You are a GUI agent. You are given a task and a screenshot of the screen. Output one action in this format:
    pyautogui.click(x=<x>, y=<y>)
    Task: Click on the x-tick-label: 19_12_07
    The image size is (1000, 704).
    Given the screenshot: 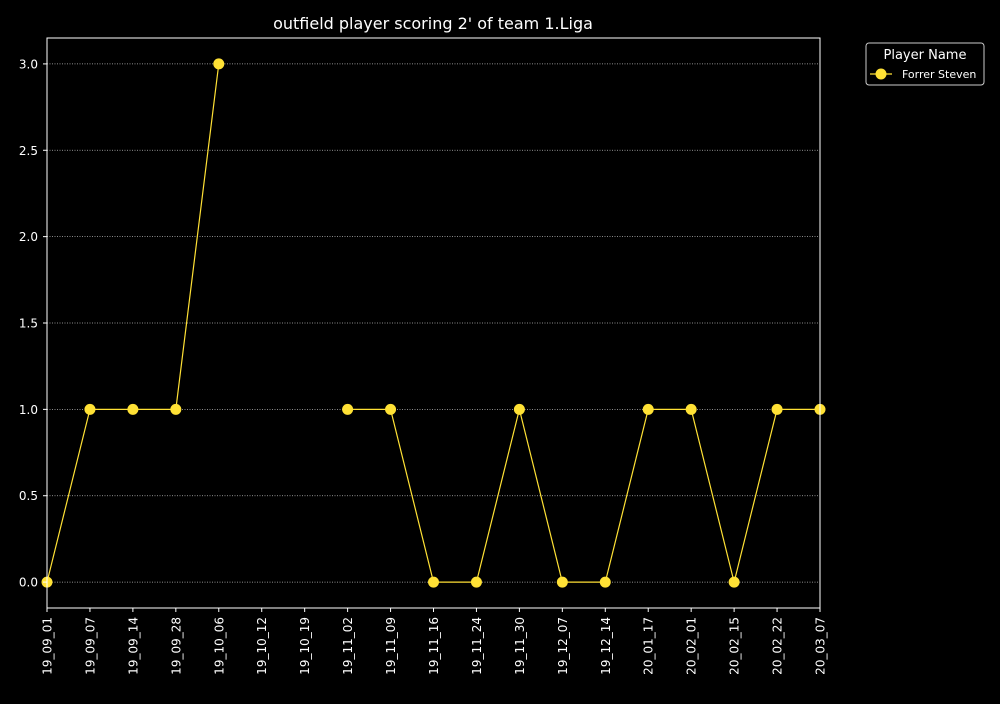 What is the action you would take?
    pyautogui.click(x=563, y=646)
    